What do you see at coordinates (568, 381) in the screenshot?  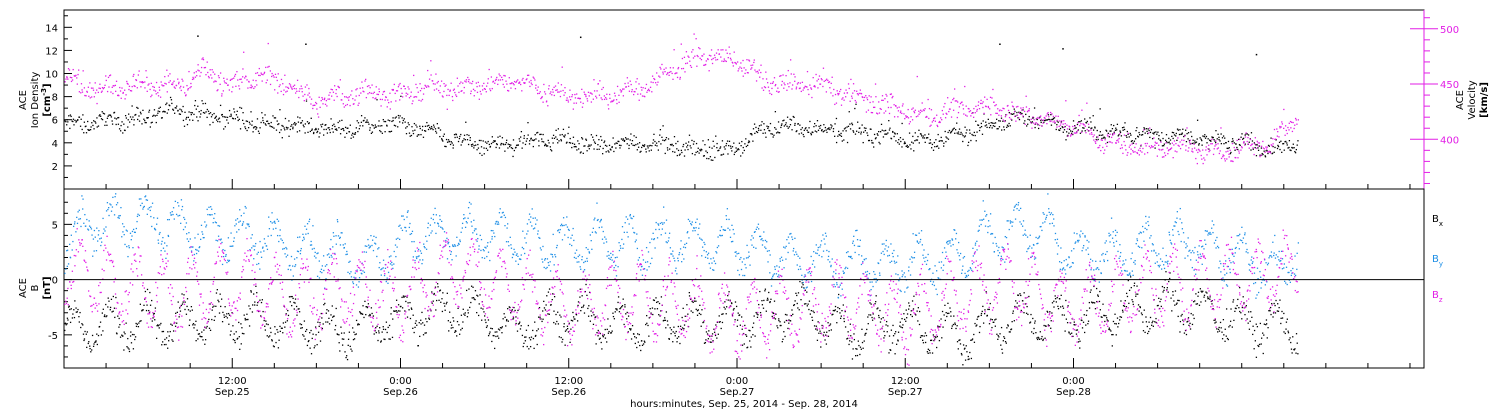 I see `time-tick-label: 12:00` at bounding box center [568, 381].